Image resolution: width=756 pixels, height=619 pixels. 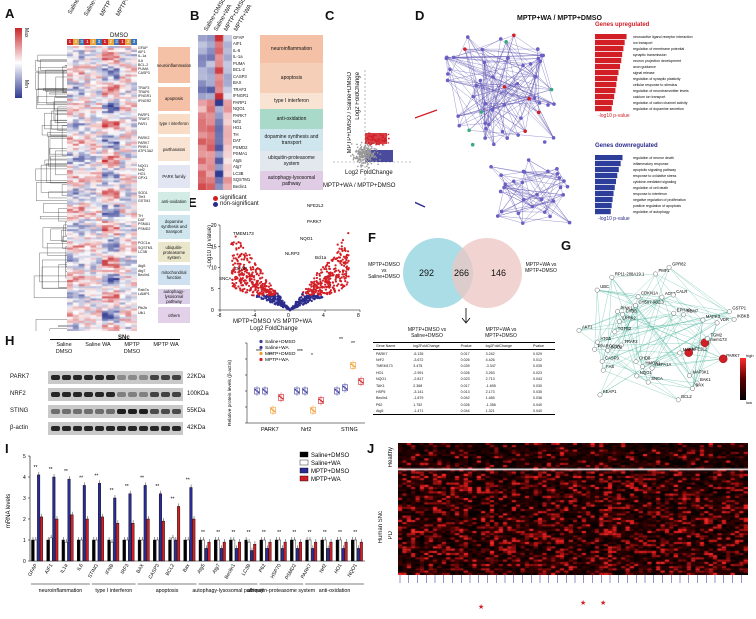 What do you see at coordinates (644, 67) in the screenshot?
I see `term-label: axon guidance` at bounding box center [644, 67].